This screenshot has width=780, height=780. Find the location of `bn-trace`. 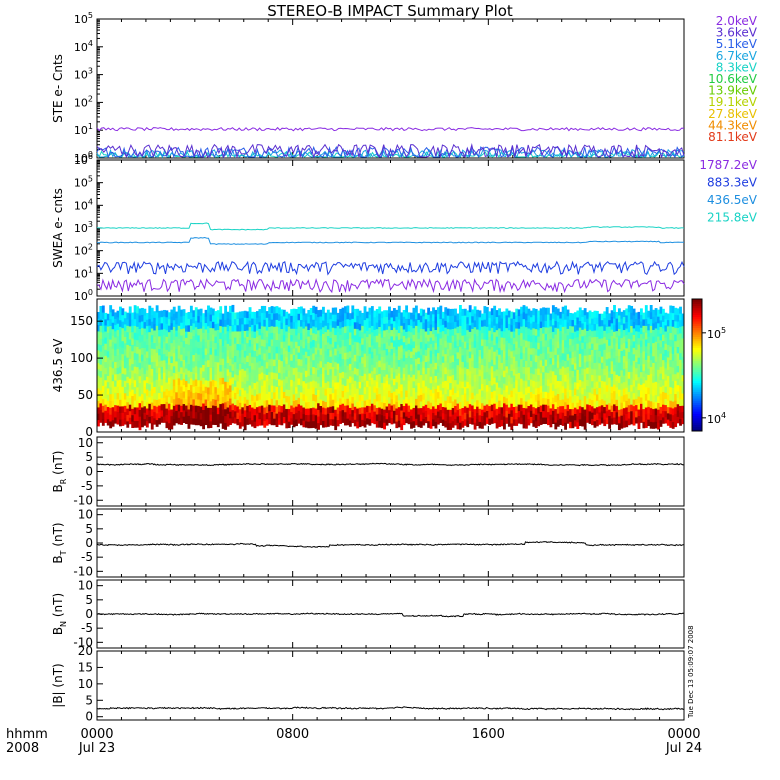

bn-trace is located at coordinates (390, 615).